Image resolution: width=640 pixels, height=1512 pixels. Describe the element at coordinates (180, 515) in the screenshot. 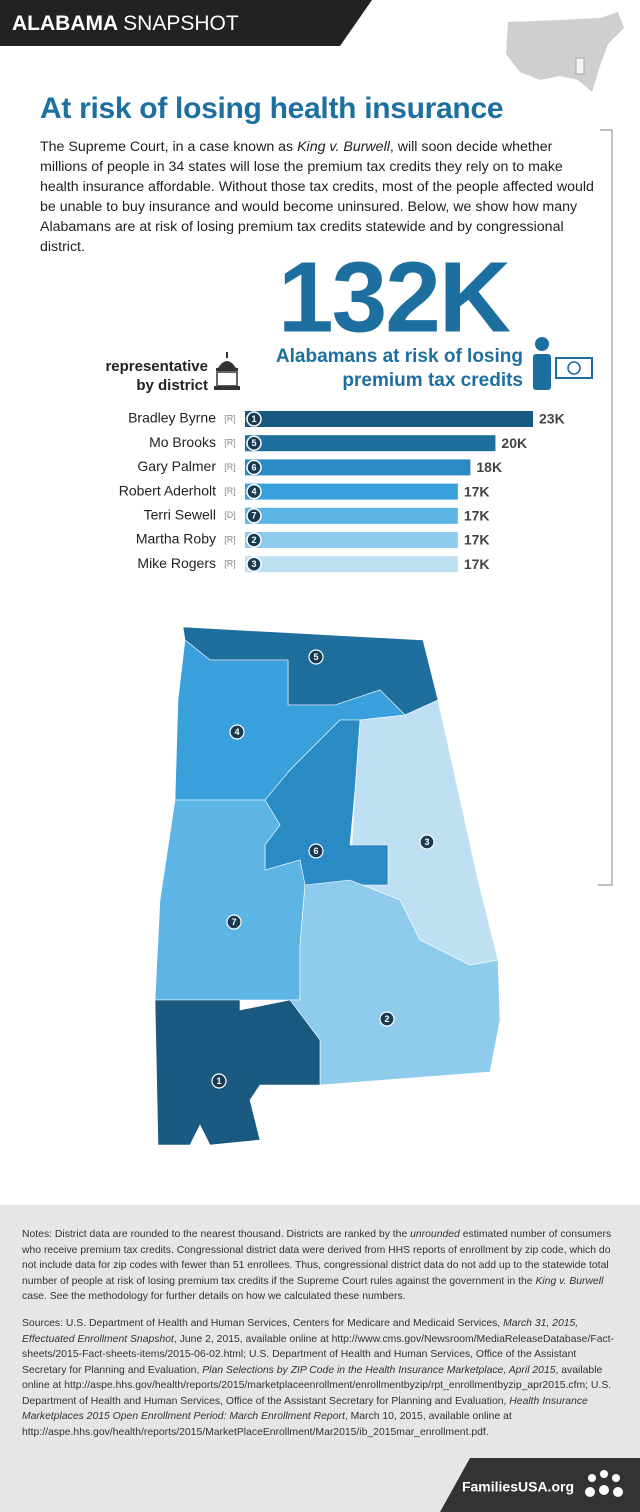

I see `representative-name: Terri Sewell` at that location.